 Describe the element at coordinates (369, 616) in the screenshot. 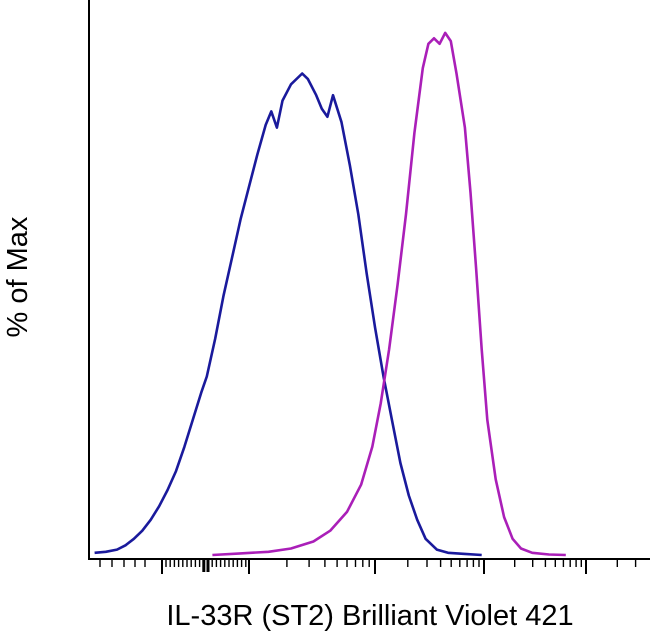

I see `x-axis-title: IL-33R (ST2) Brilliant Violet 421` at that location.